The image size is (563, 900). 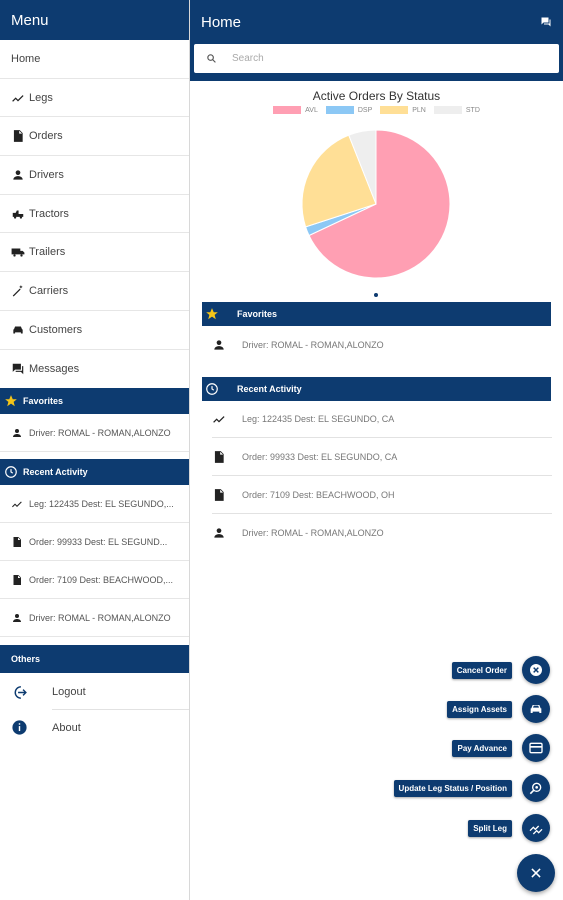 I want to click on favorite-item: Driver: ROMAL - ROMAN,ALONZO, so click(x=382, y=345).